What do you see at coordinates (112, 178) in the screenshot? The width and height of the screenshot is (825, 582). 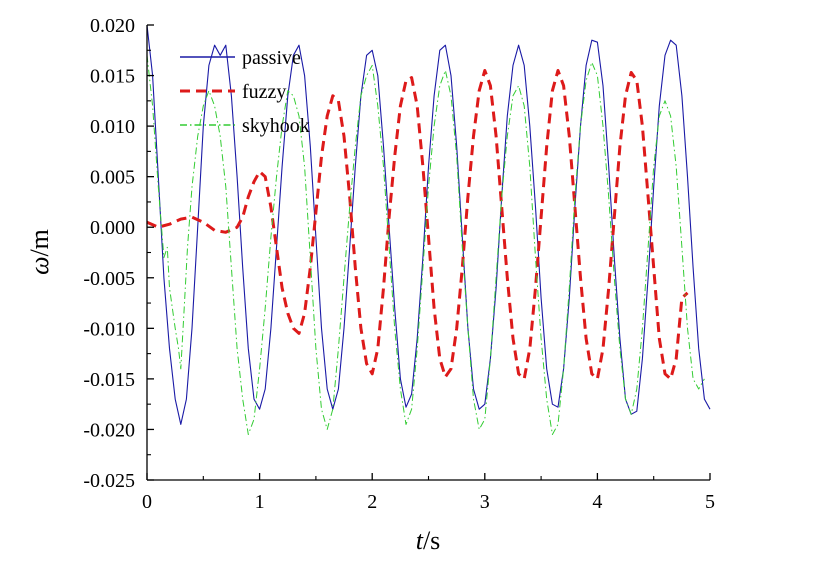 I see `y-tick-label: 0.005` at bounding box center [112, 178].